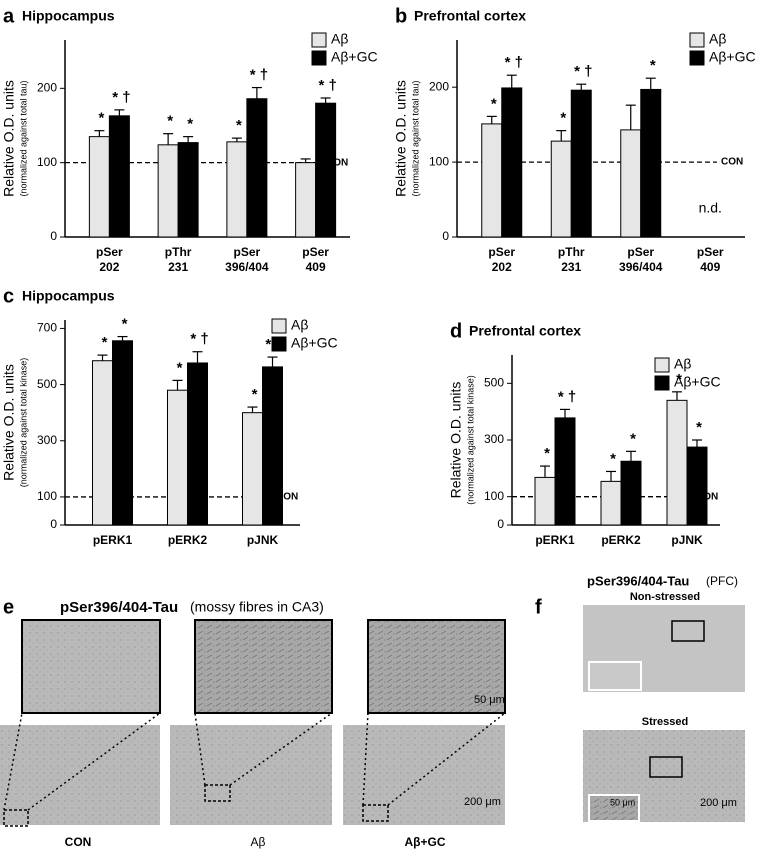  What do you see at coordinates (665, 722) in the screenshot?
I see `image-label: Stressed` at bounding box center [665, 722].